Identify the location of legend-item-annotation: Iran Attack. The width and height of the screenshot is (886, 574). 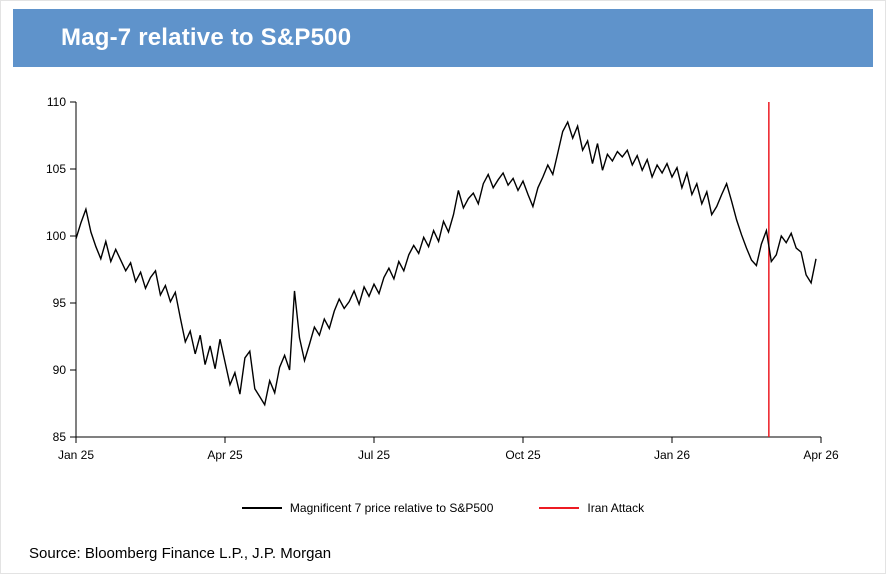
(591, 508).